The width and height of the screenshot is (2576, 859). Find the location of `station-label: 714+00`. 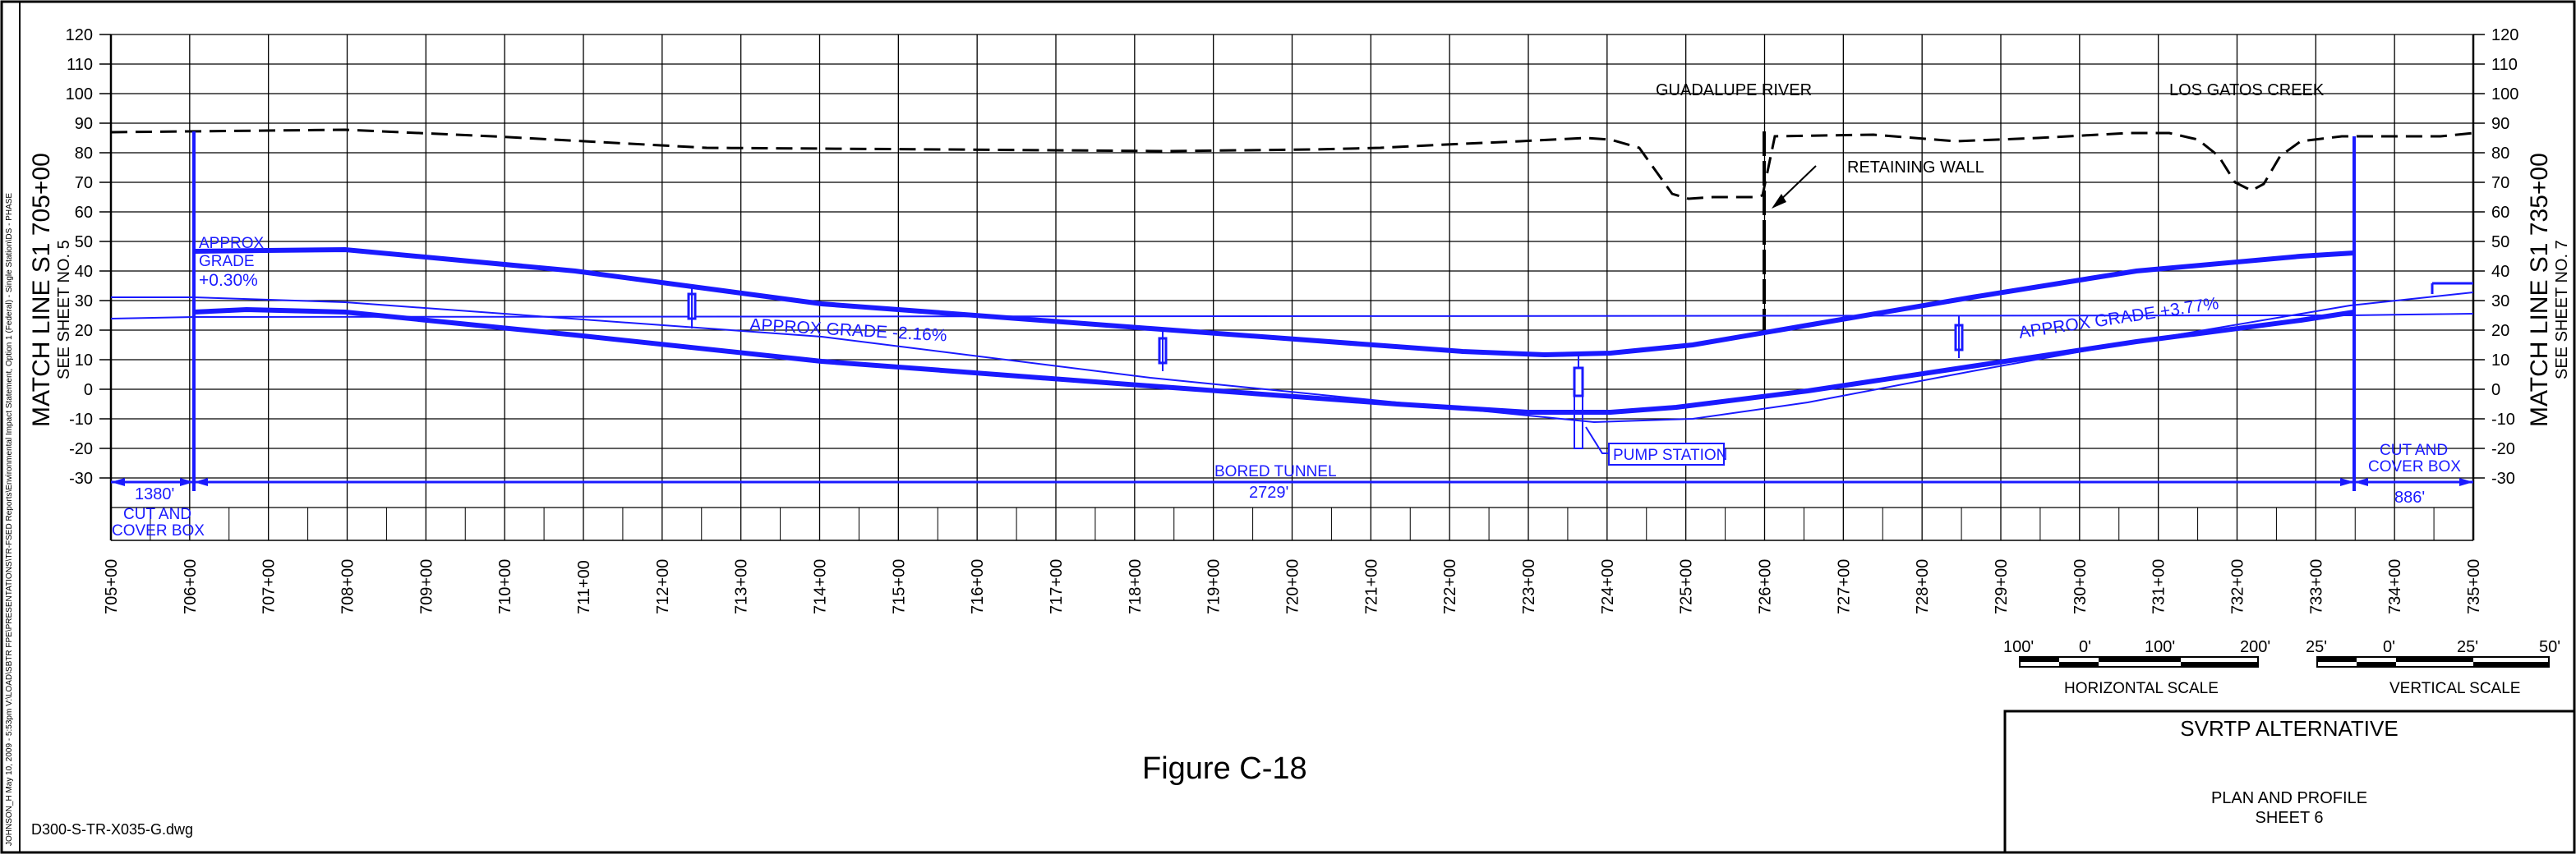

station-label: 714+00 is located at coordinates (821, 586).